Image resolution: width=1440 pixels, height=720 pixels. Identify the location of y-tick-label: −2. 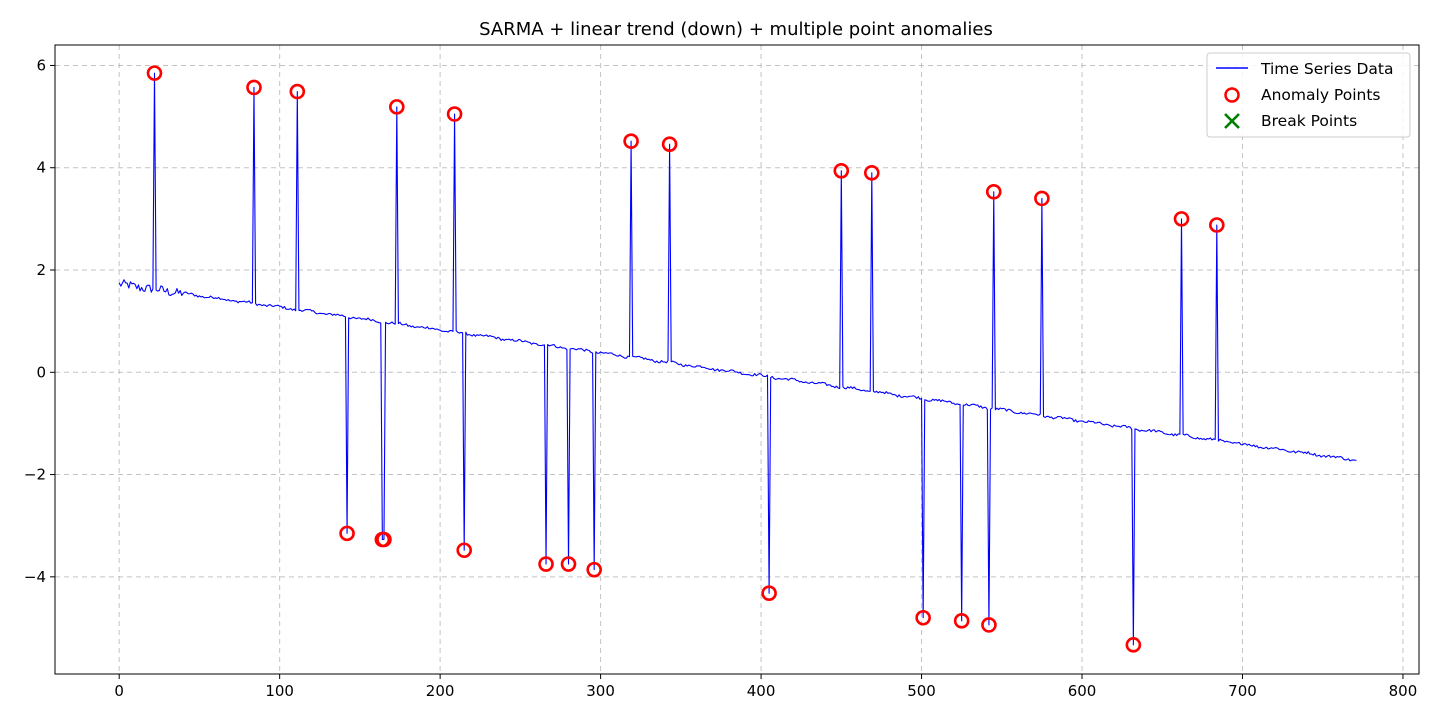
(35, 475).